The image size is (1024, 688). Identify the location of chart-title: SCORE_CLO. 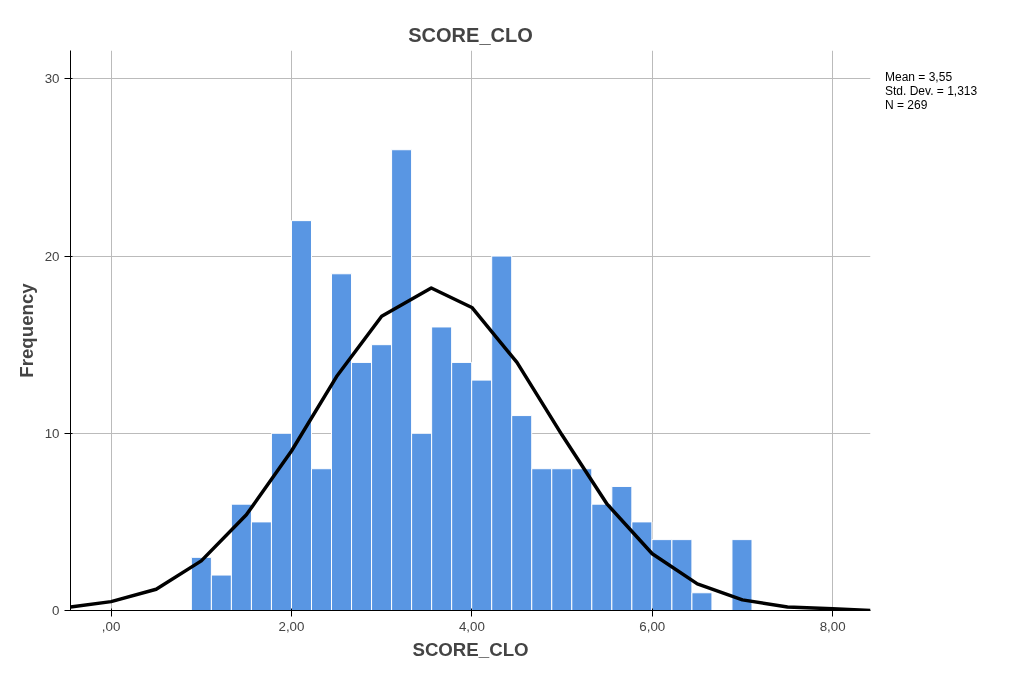
(470, 34).